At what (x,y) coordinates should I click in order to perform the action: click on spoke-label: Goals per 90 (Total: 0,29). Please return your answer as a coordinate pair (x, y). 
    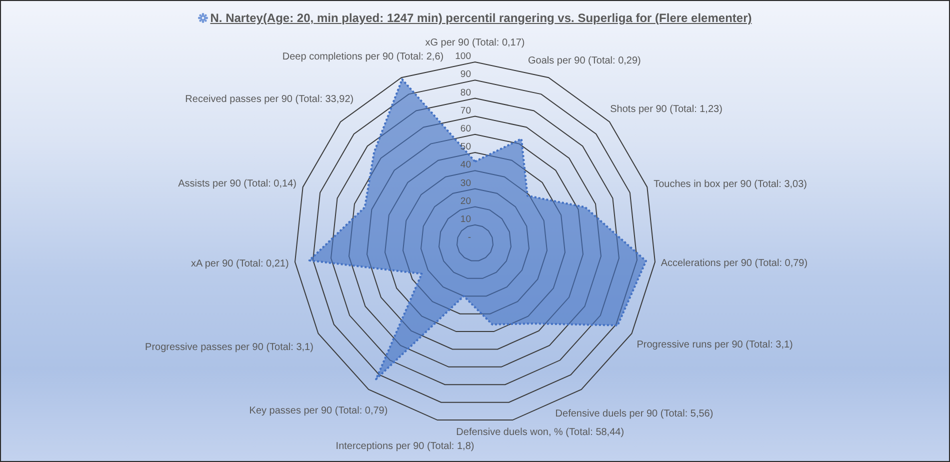
    Looking at the image, I should click on (584, 61).